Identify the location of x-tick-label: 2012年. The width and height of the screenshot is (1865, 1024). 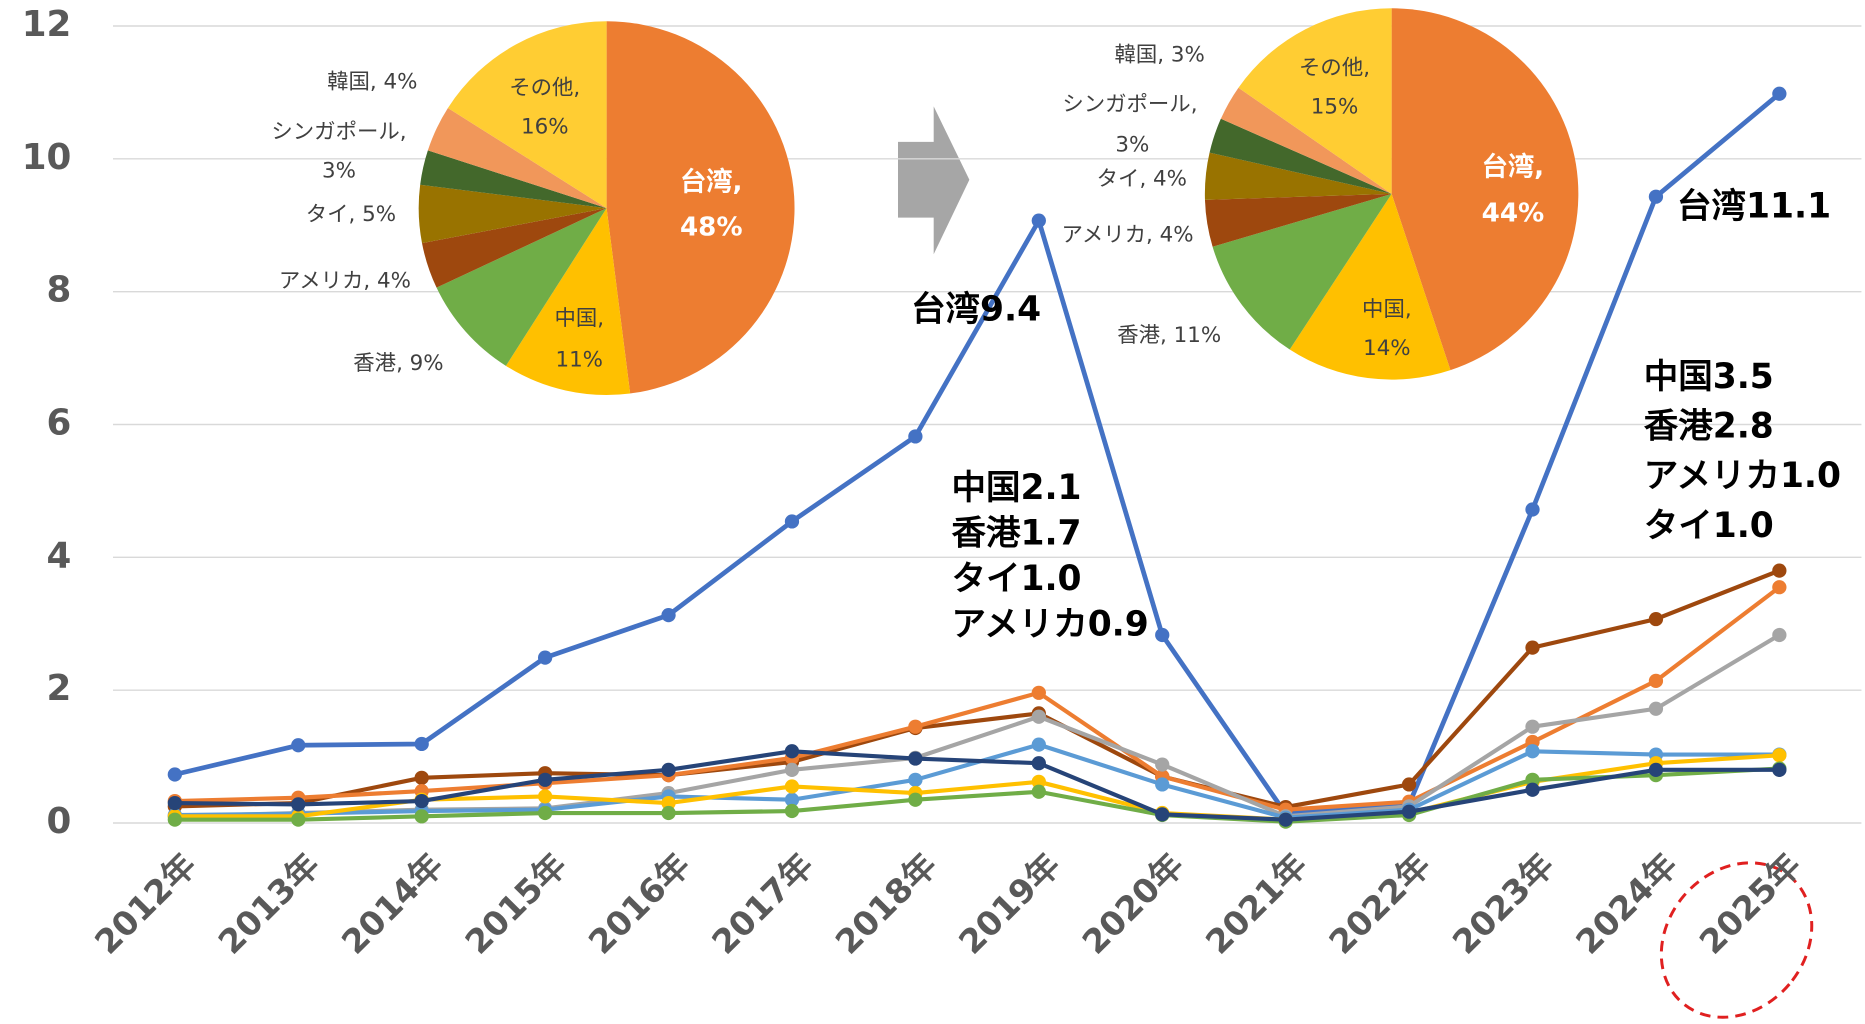
(145, 904).